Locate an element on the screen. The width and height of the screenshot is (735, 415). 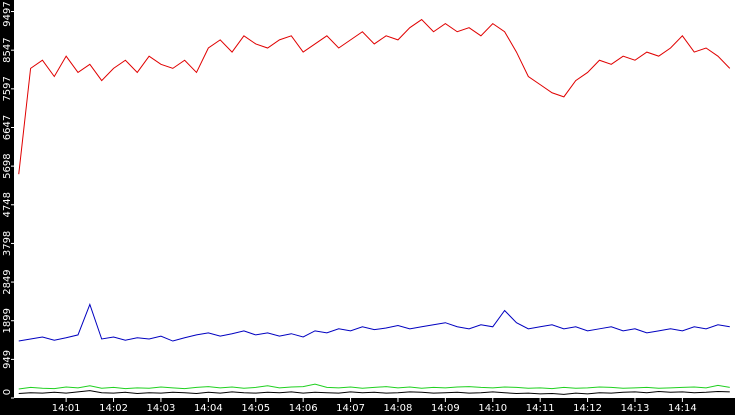
y-tick-label: 6647 is located at coordinates (7, 127).